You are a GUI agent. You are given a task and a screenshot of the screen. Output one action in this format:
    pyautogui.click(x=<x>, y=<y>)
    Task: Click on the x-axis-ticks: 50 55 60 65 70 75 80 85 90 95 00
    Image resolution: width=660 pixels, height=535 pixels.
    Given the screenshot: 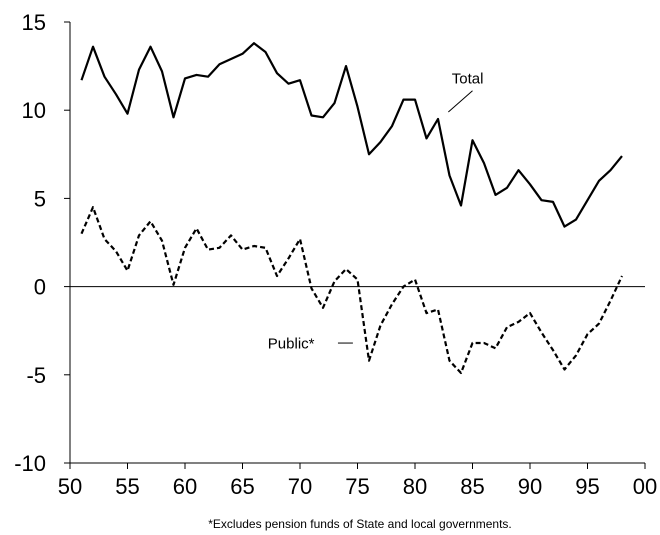 What is the action you would take?
    pyautogui.click(x=357, y=481)
    